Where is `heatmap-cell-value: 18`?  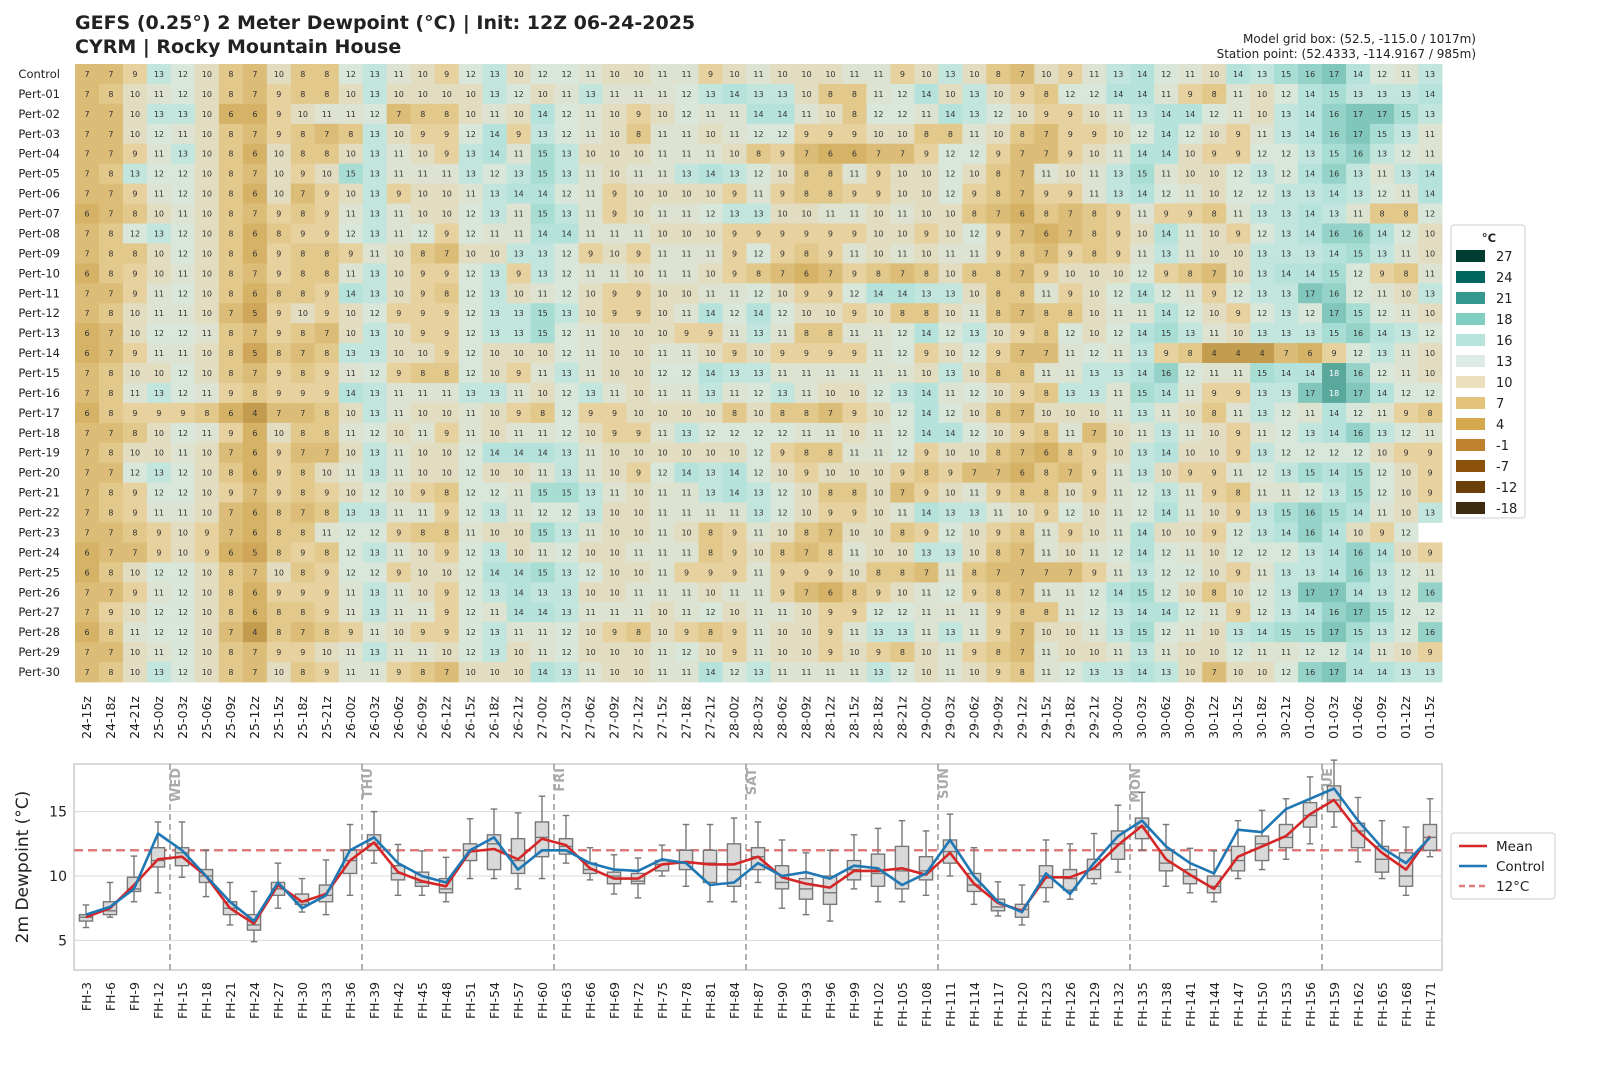 heatmap-cell-value: 18 is located at coordinates (1334, 393).